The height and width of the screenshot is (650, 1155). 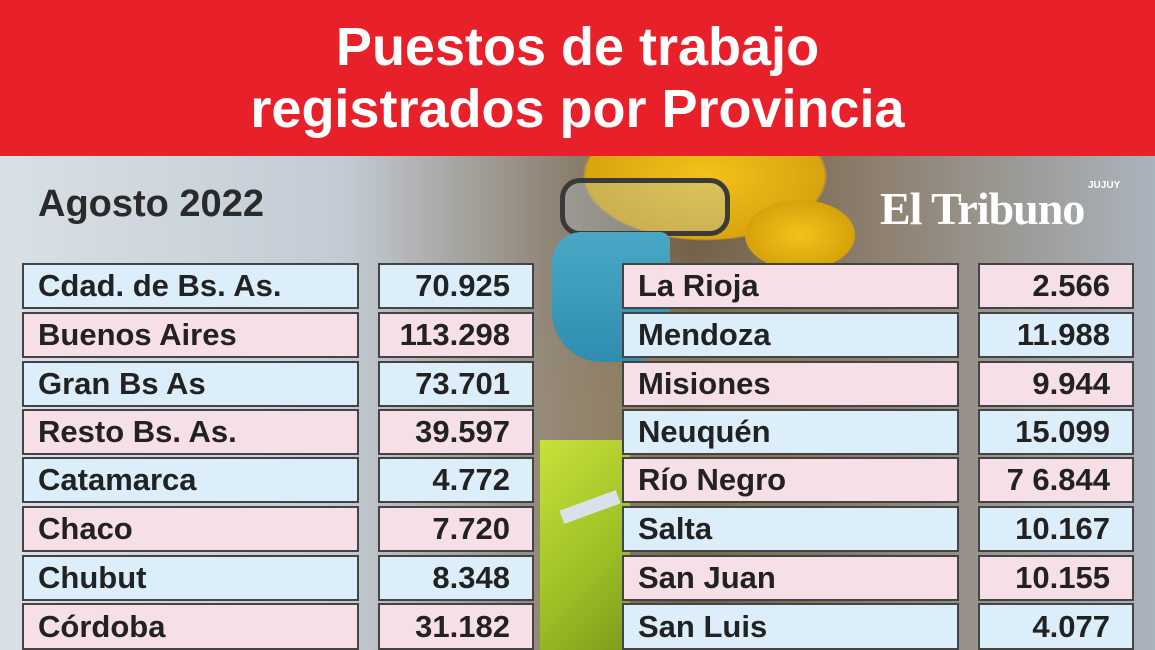 I want to click on province-name: Chubut, so click(x=190, y=578).